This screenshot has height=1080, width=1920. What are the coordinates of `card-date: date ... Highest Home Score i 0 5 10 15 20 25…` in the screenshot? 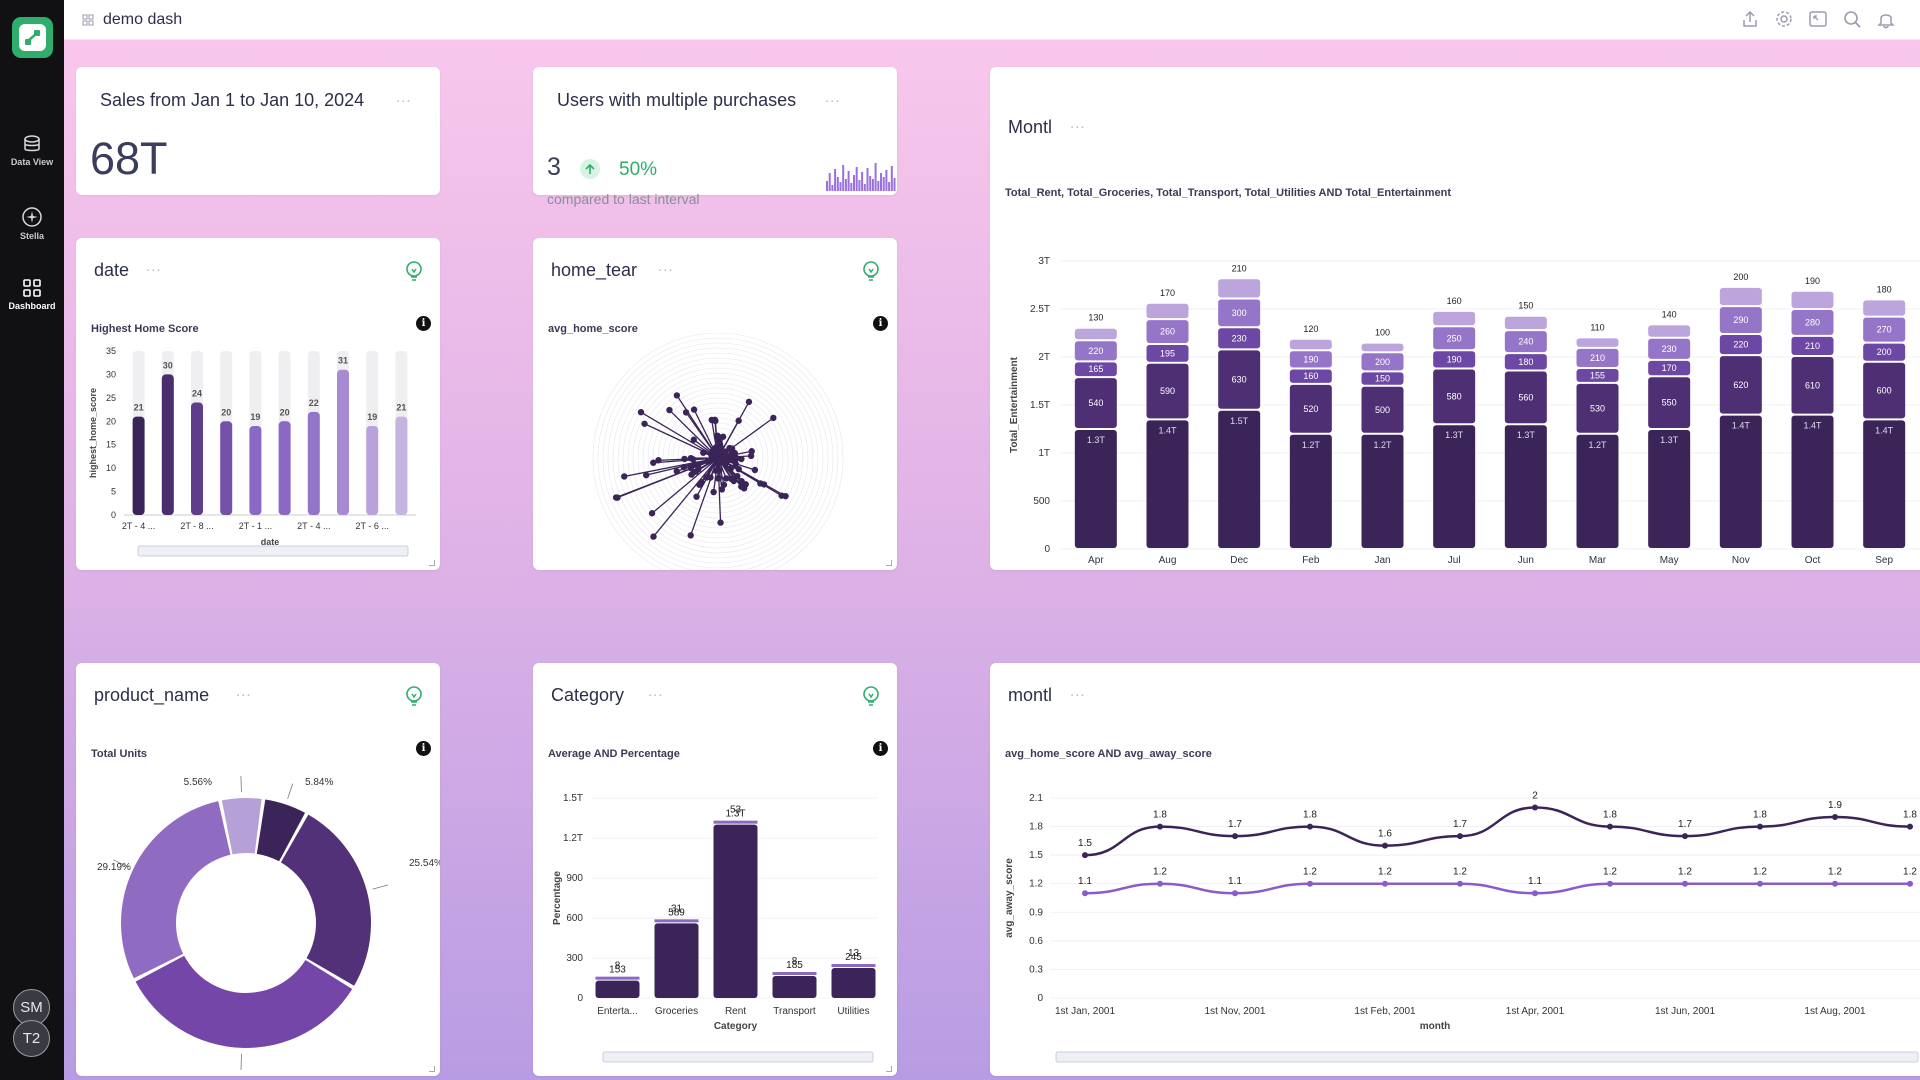 It's located at (258, 404).